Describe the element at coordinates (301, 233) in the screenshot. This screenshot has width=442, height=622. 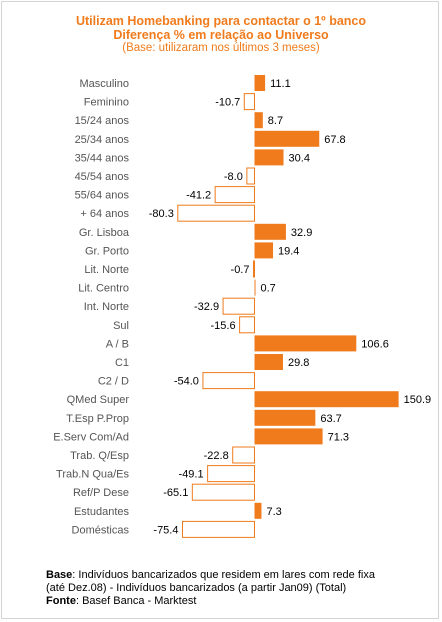
I see `value-label: 32.9` at that location.